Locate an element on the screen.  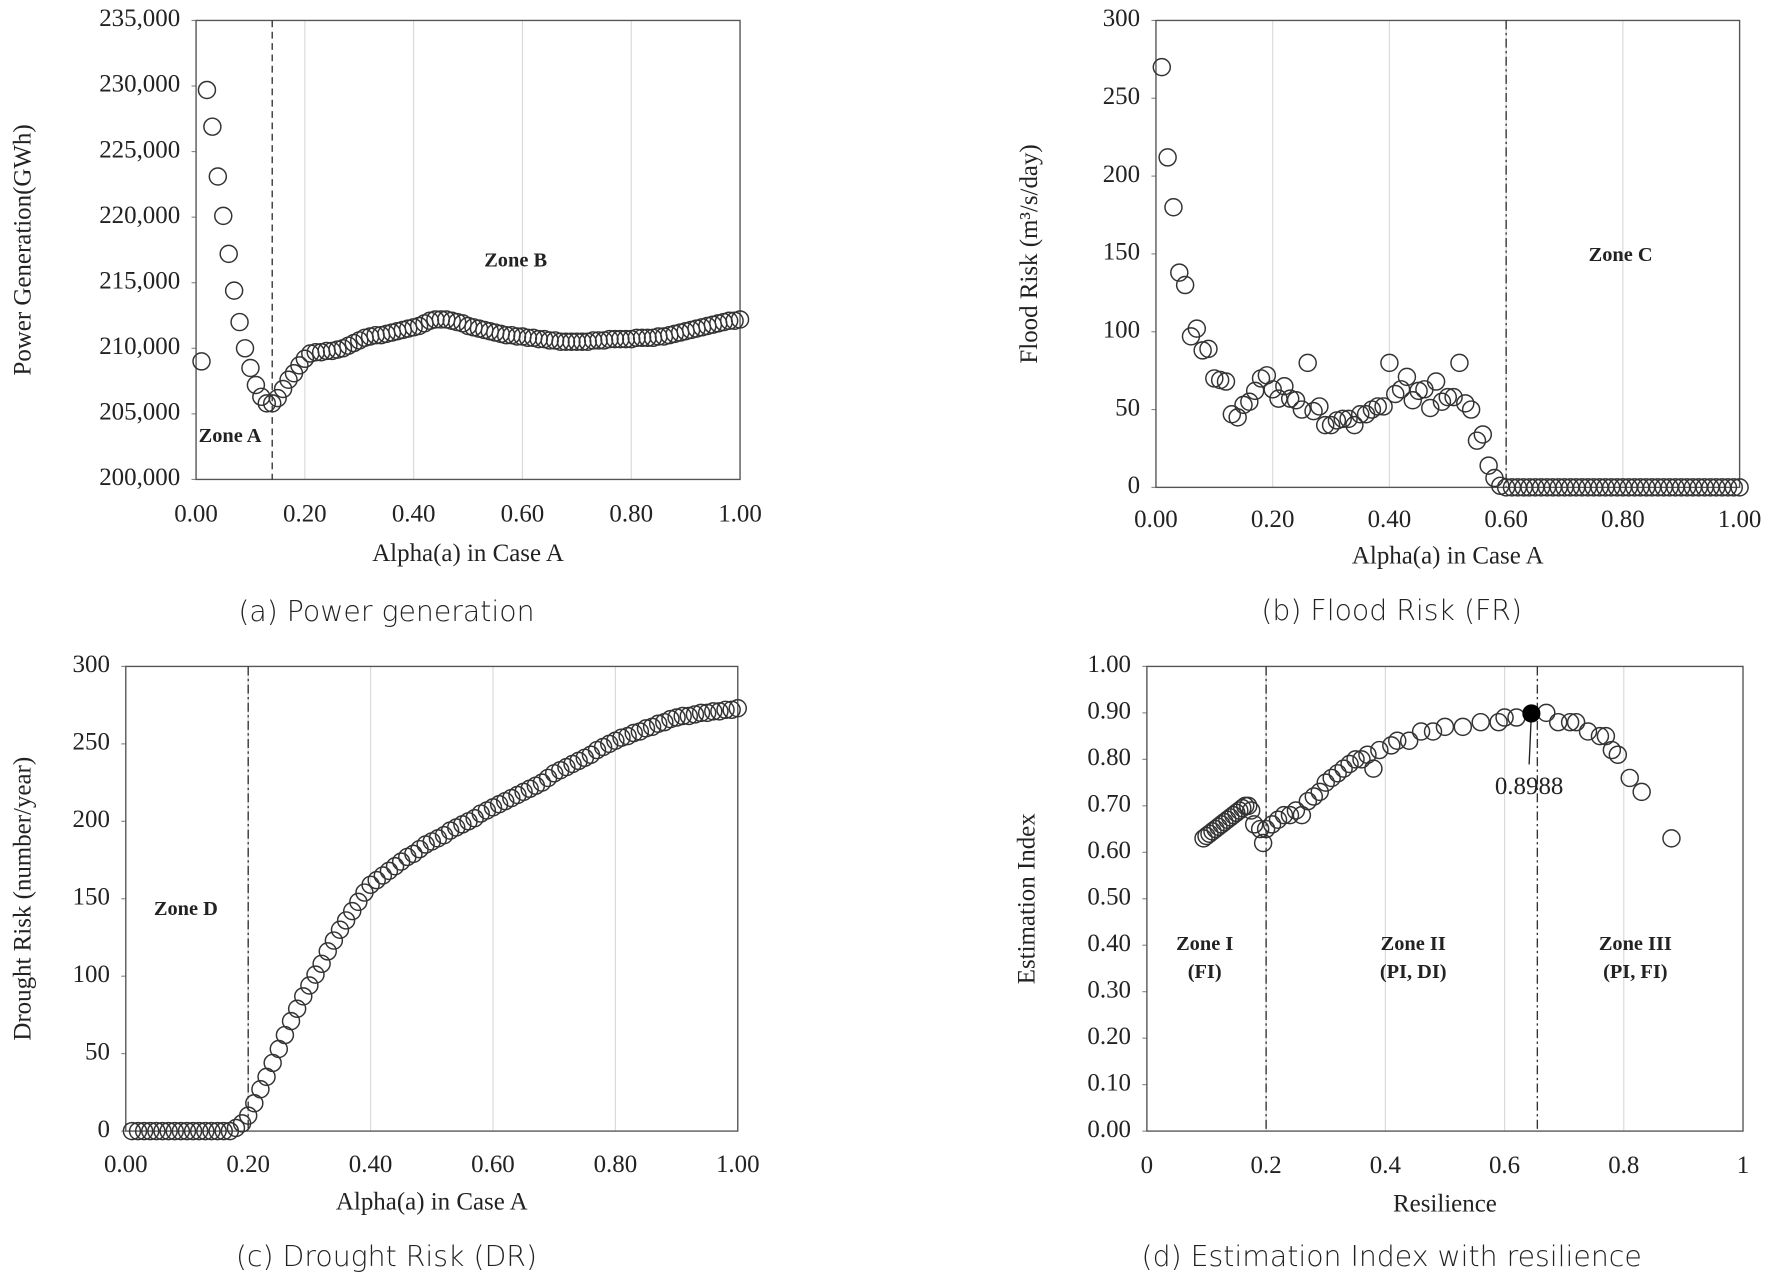
highlight-label: 0.8988 is located at coordinates (1529, 786).